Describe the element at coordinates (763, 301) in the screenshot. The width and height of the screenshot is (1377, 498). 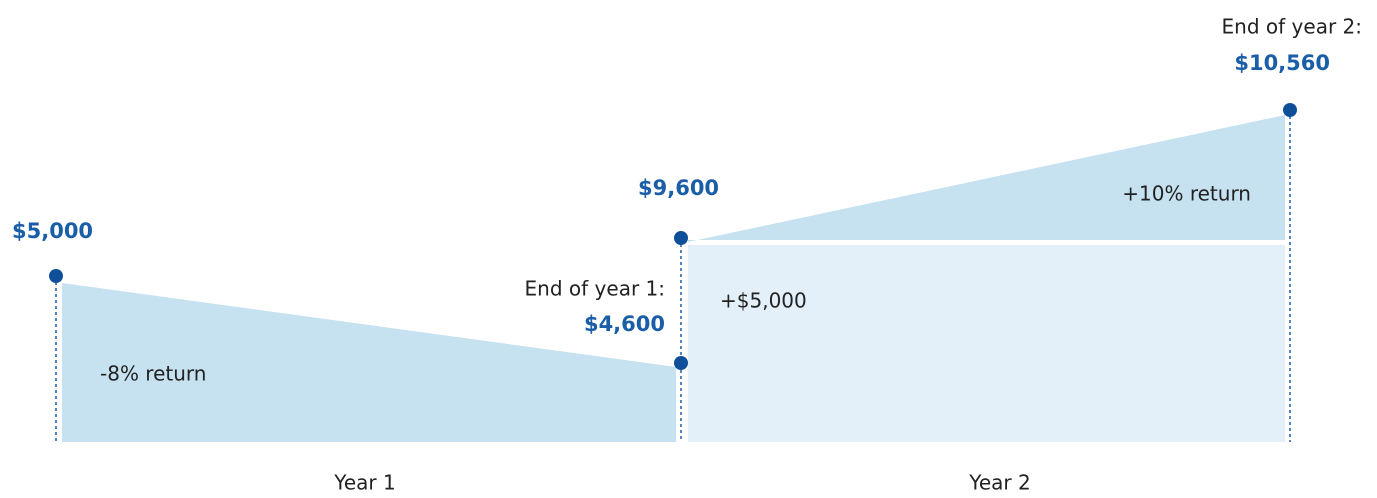
I see `contribution: +$5,000` at that location.